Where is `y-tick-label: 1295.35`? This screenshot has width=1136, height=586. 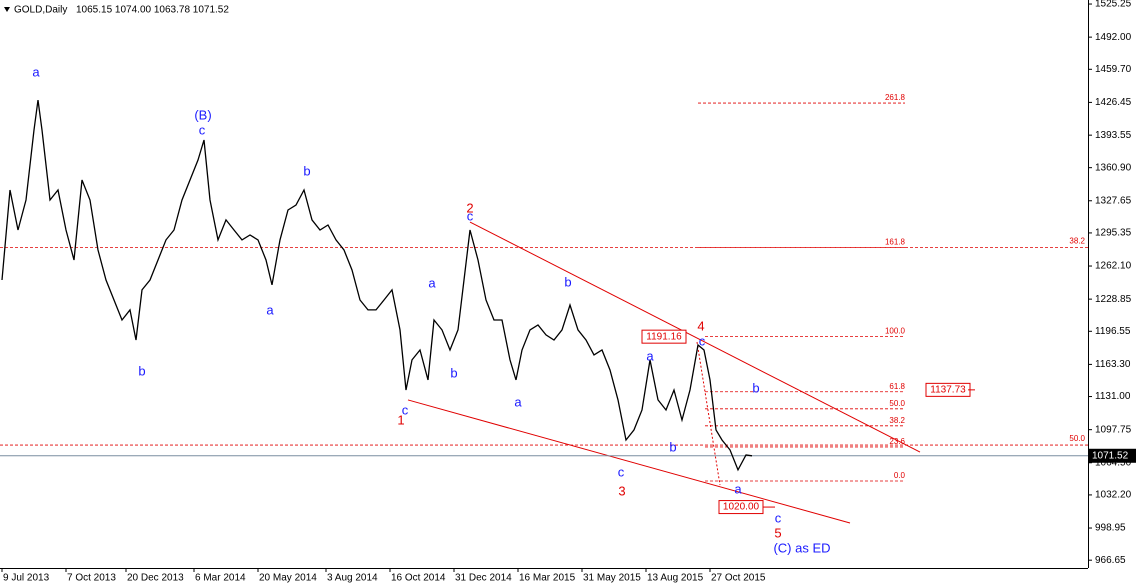
y-tick-label: 1295.35 is located at coordinates (1113, 233).